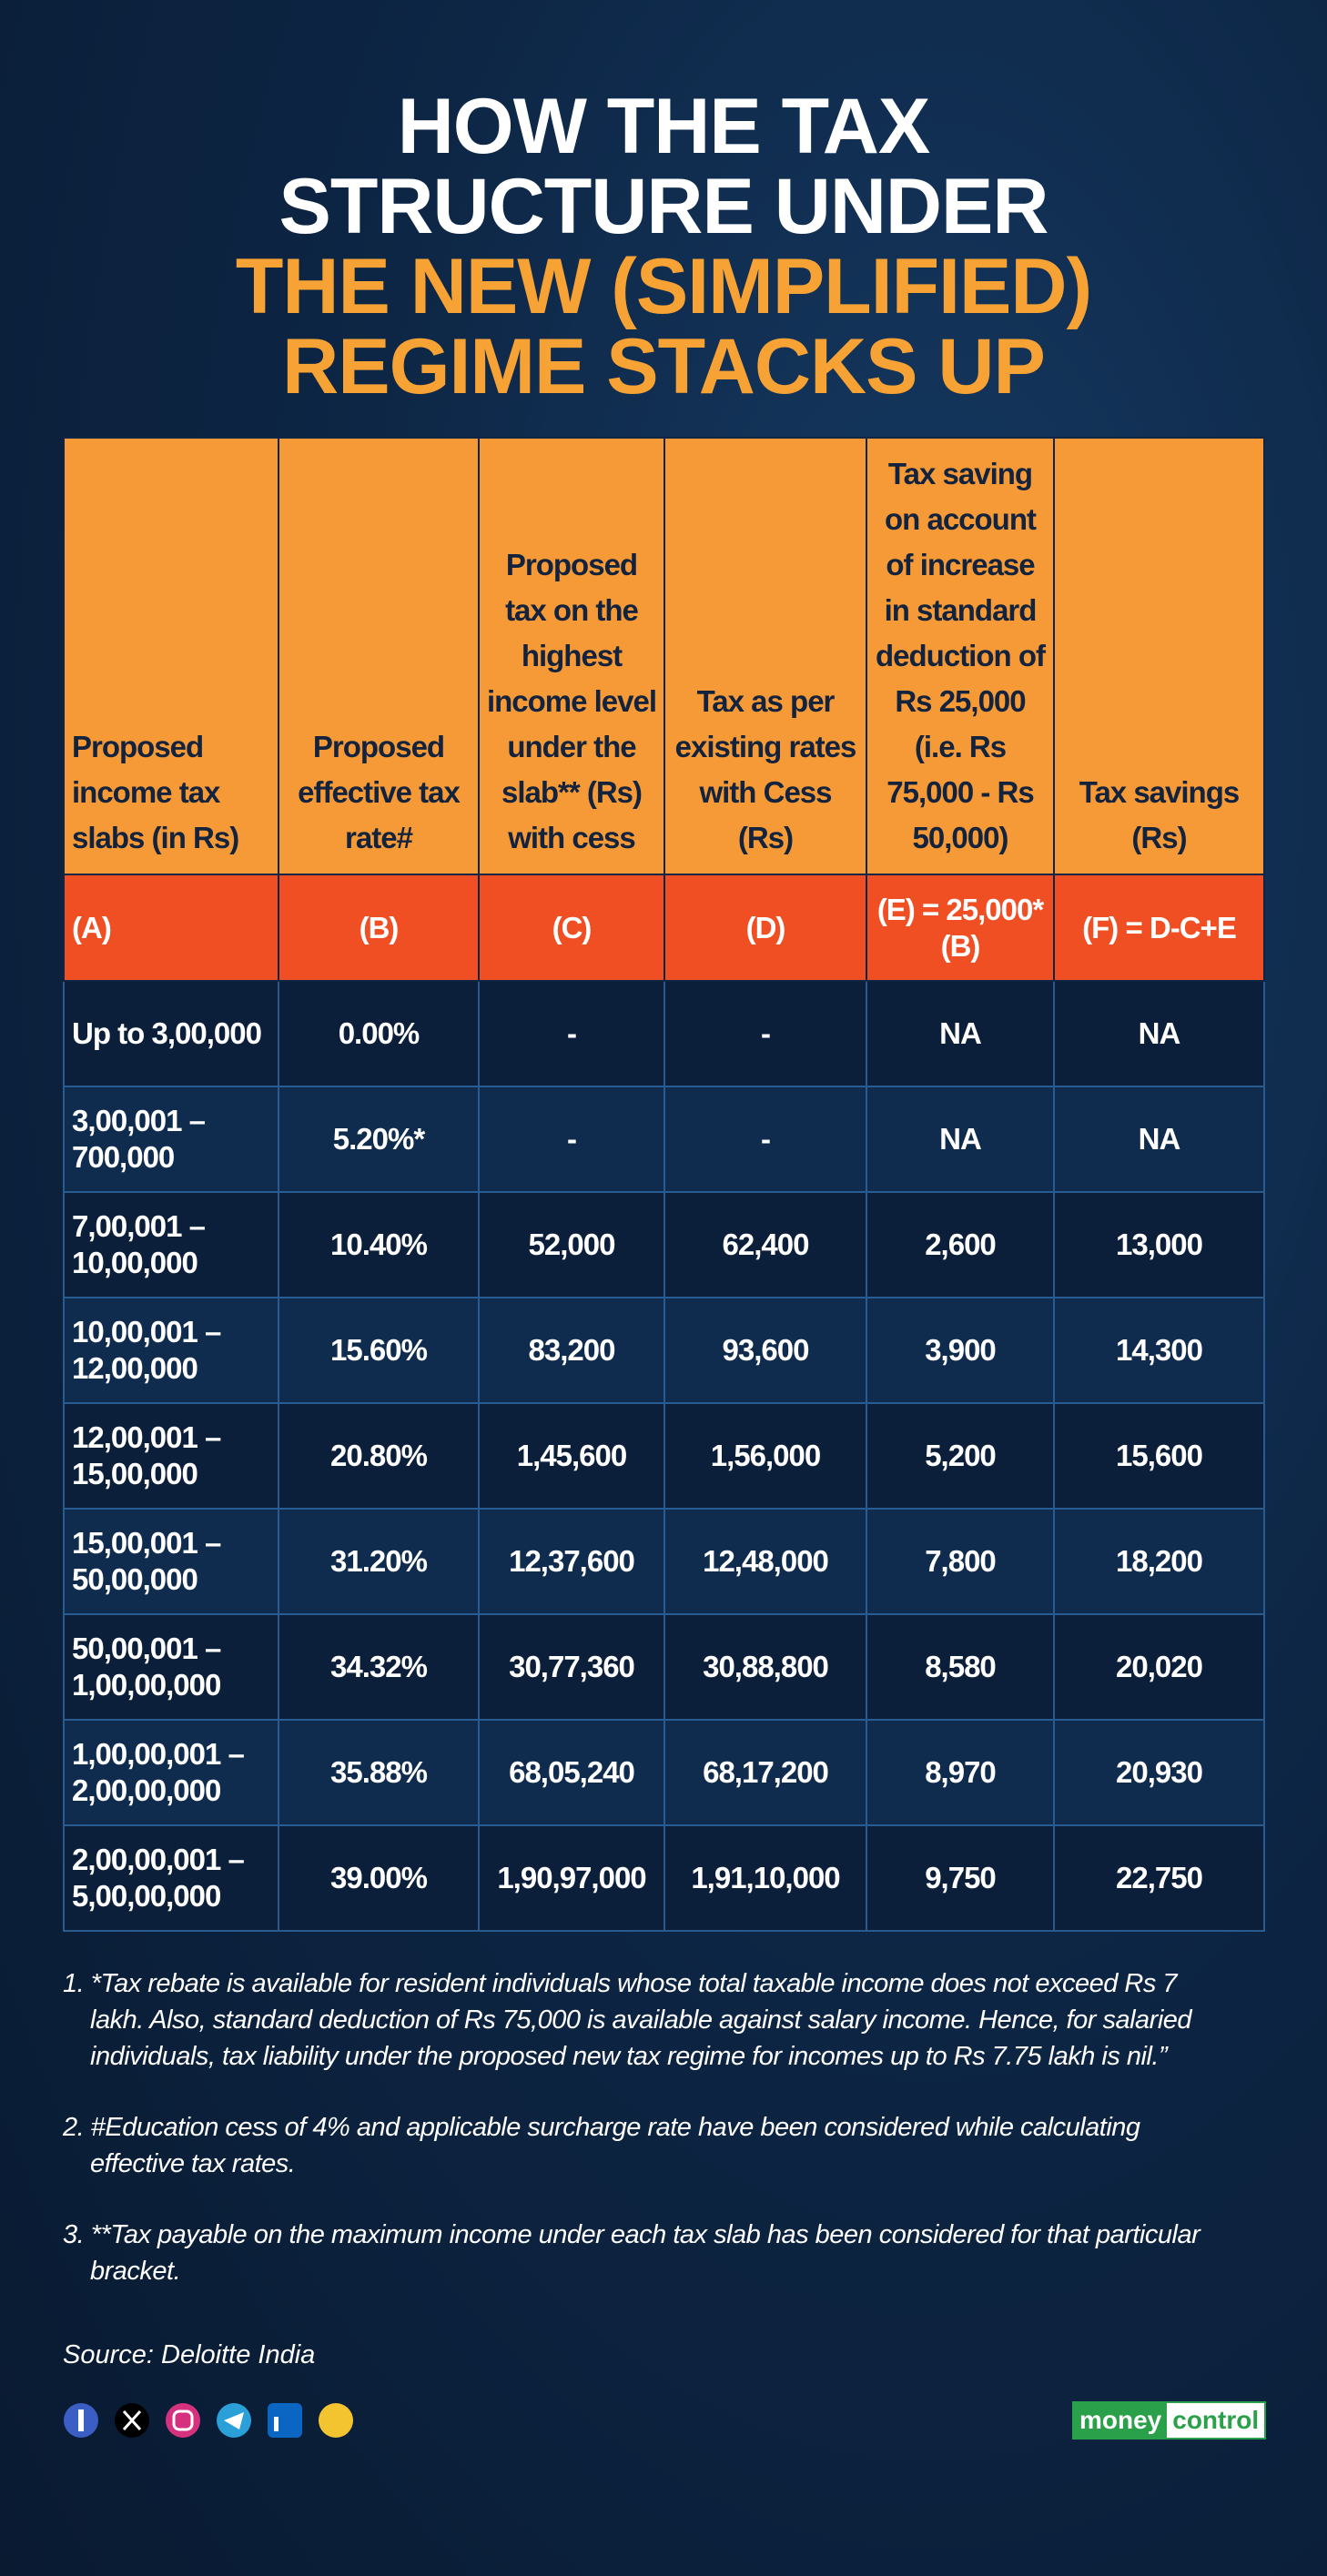 The height and width of the screenshot is (2576, 1327). I want to click on cell: 13,000, so click(1159, 1244).